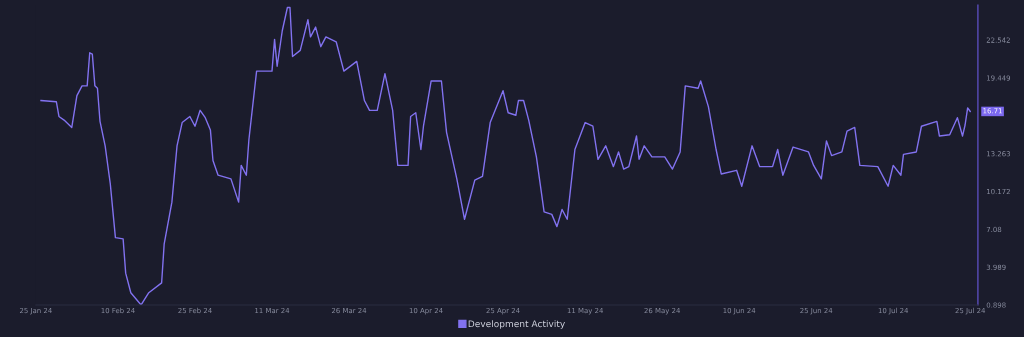 The width and height of the screenshot is (1024, 337). I want to click on legend-label: Development Activity, so click(516, 324).